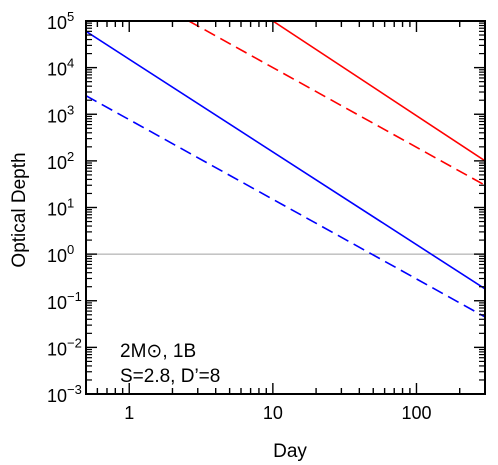 The height and width of the screenshot is (465, 498). I want to click on y-tick-label: 10², so click(60, 161).